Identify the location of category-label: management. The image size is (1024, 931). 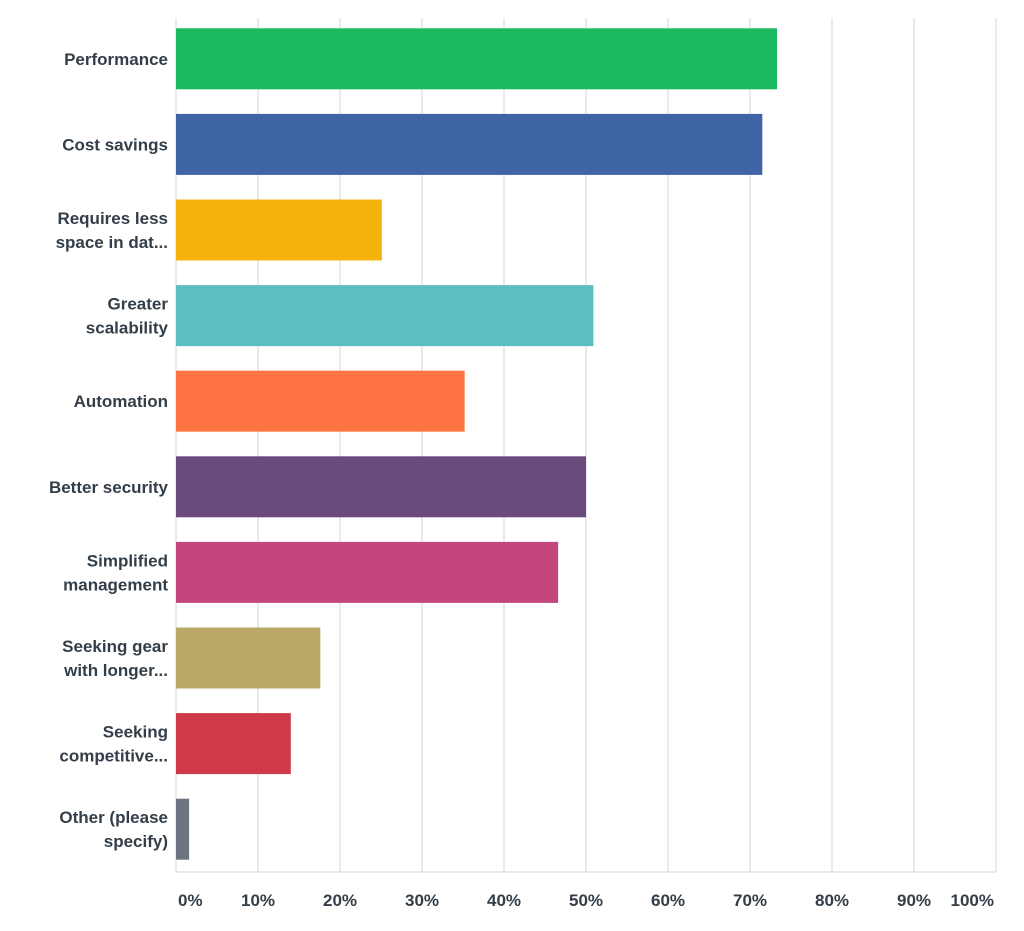
(115, 584).